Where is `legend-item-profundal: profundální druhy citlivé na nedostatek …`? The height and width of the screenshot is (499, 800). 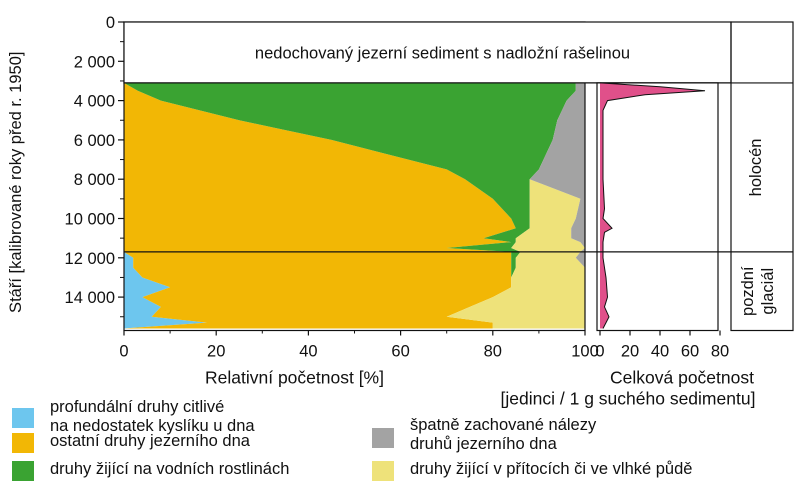
legend-item-profundal: profundální druhy citlivé na nedostatek … is located at coordinates (133, 417).